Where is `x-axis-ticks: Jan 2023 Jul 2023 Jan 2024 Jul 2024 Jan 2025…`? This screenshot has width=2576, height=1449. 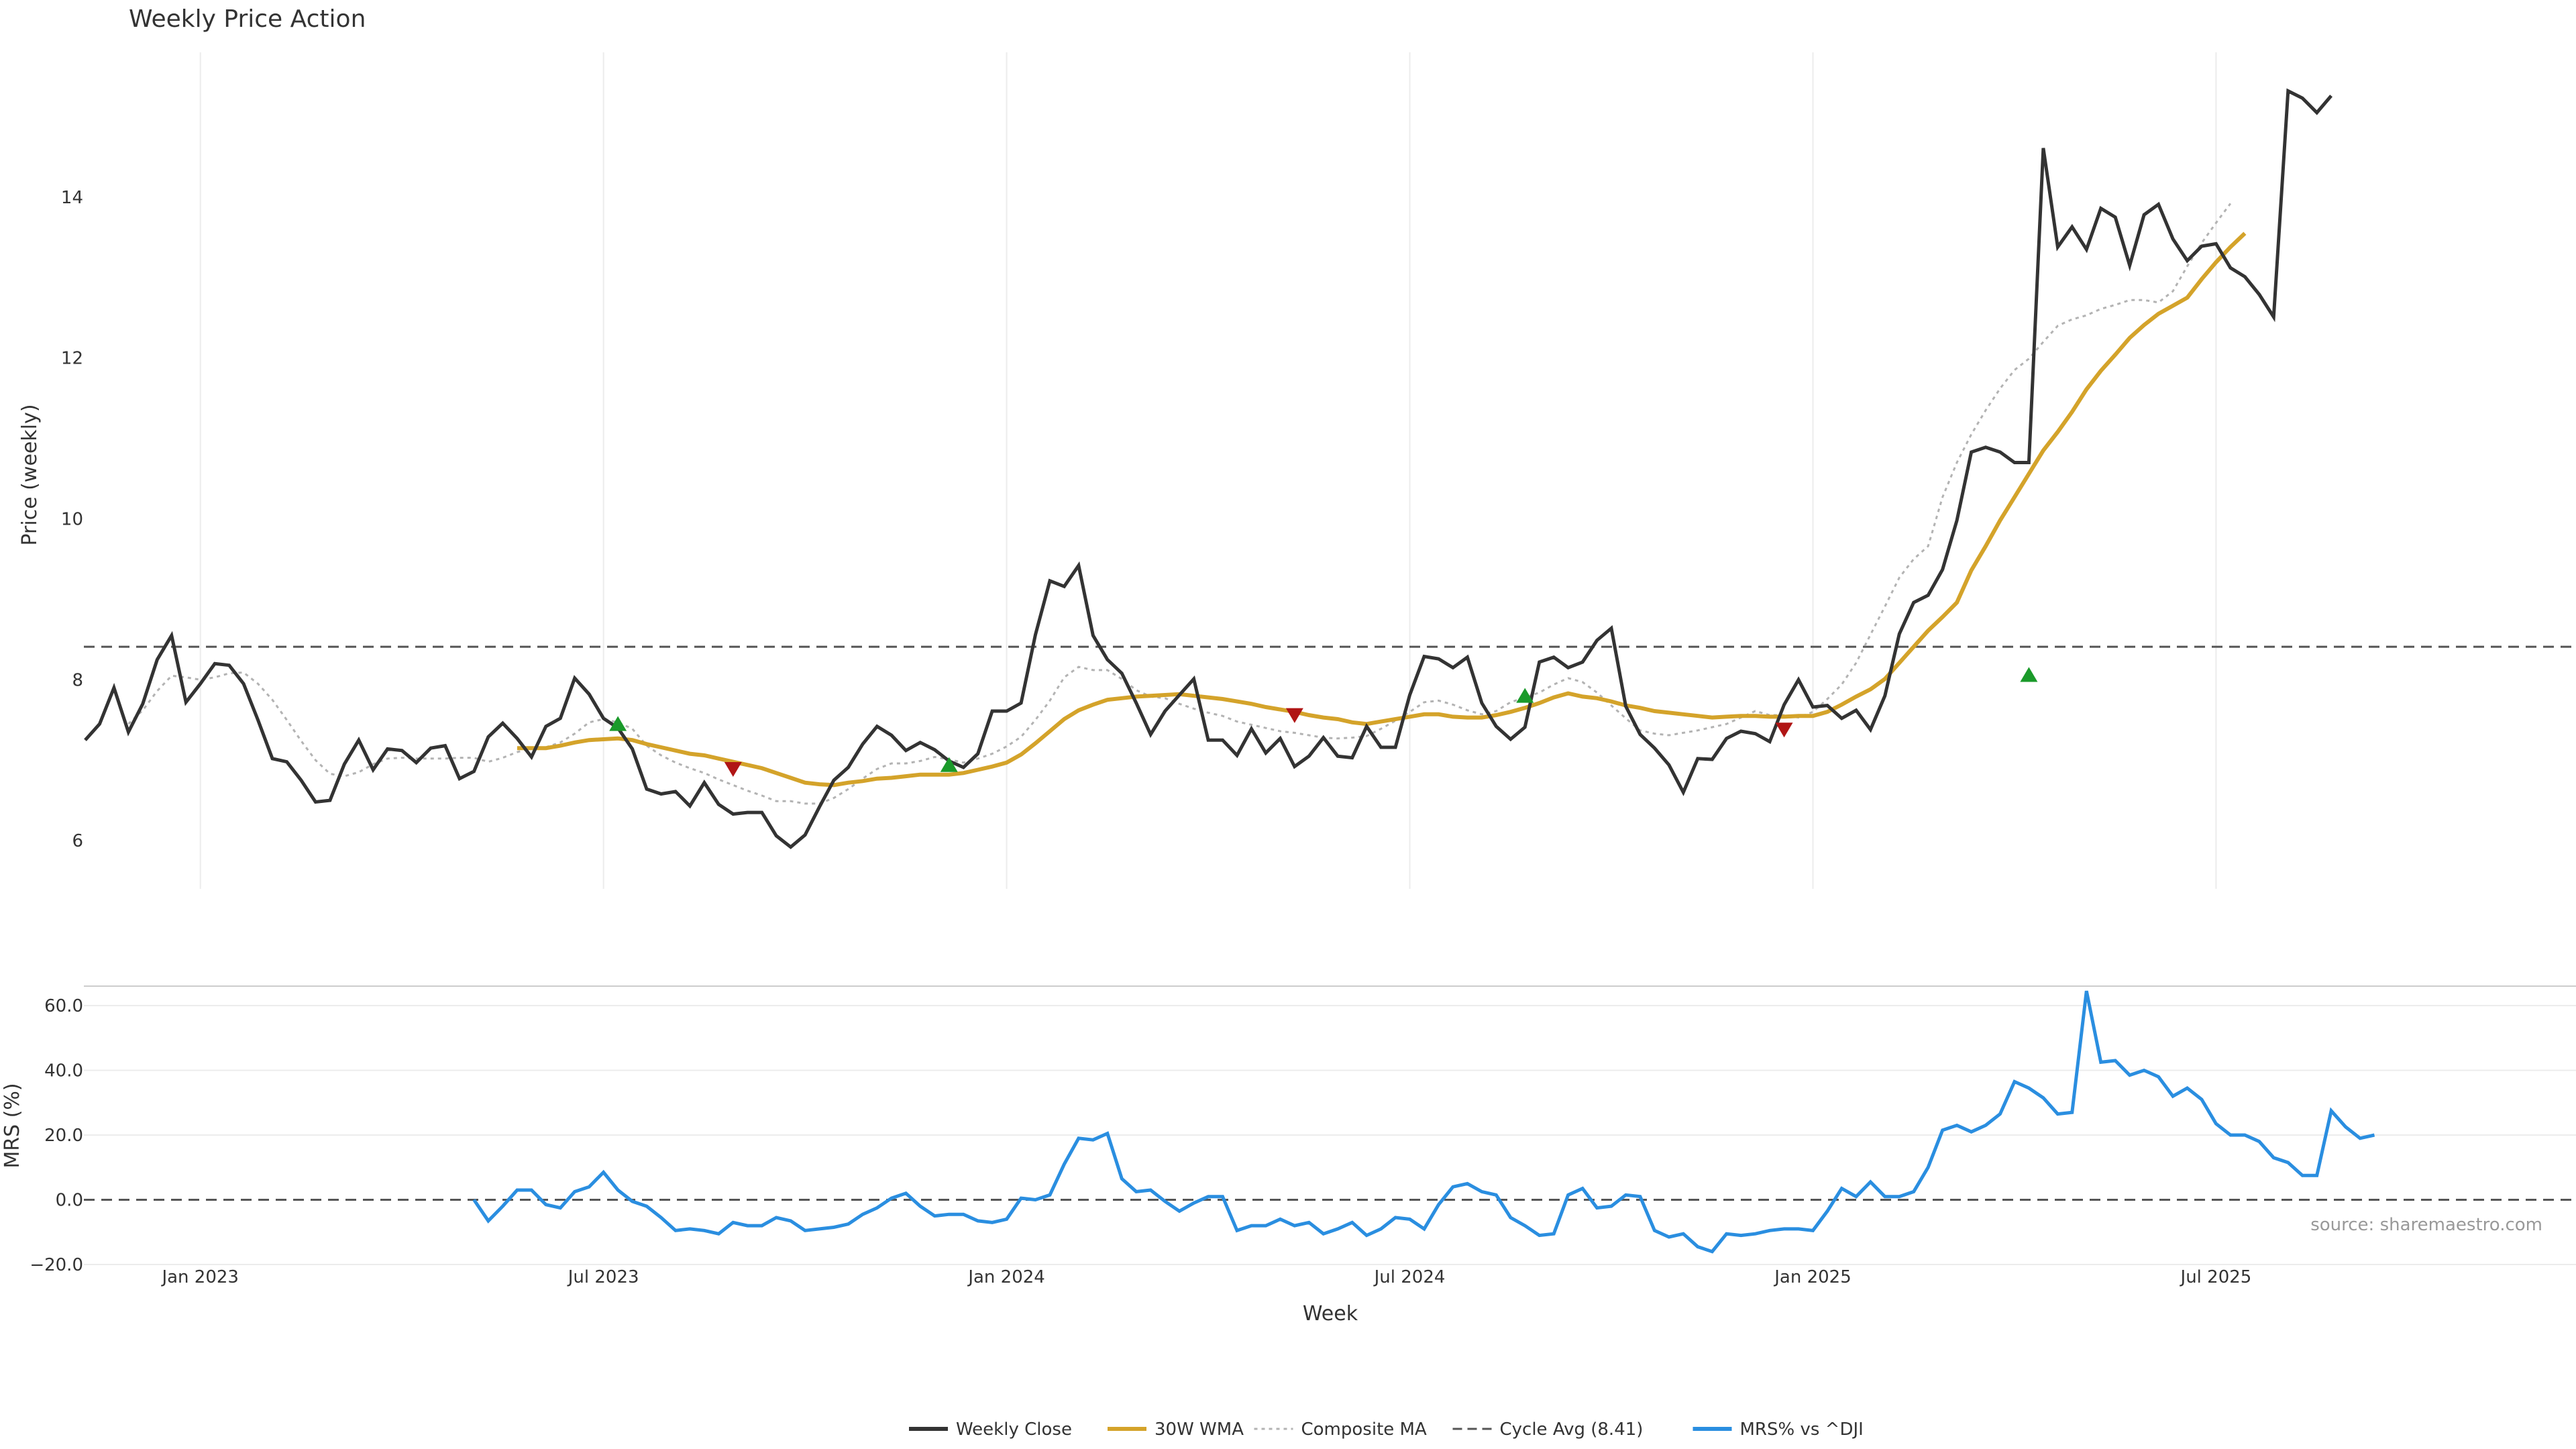
x-axis-ticks: Jan 2023 Jul 2023 Jan 2024 Jul 2024 Jan 2025… is located at coordinates (1205, 1277).